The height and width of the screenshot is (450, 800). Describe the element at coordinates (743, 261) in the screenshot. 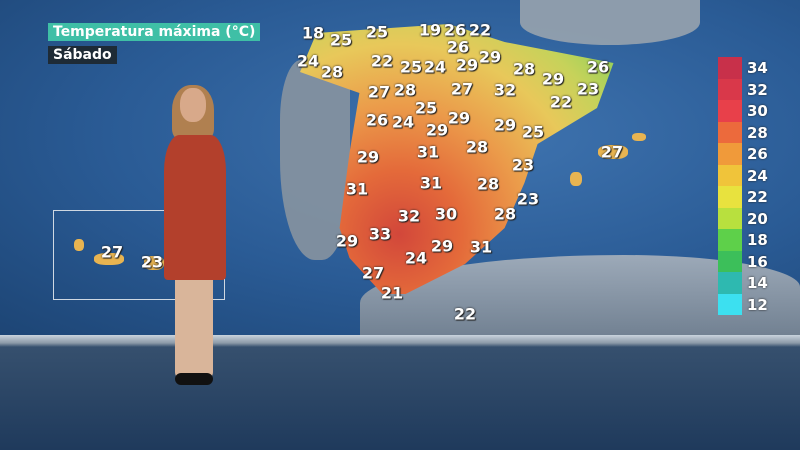

I see `legend-swatch: 16` at that location.